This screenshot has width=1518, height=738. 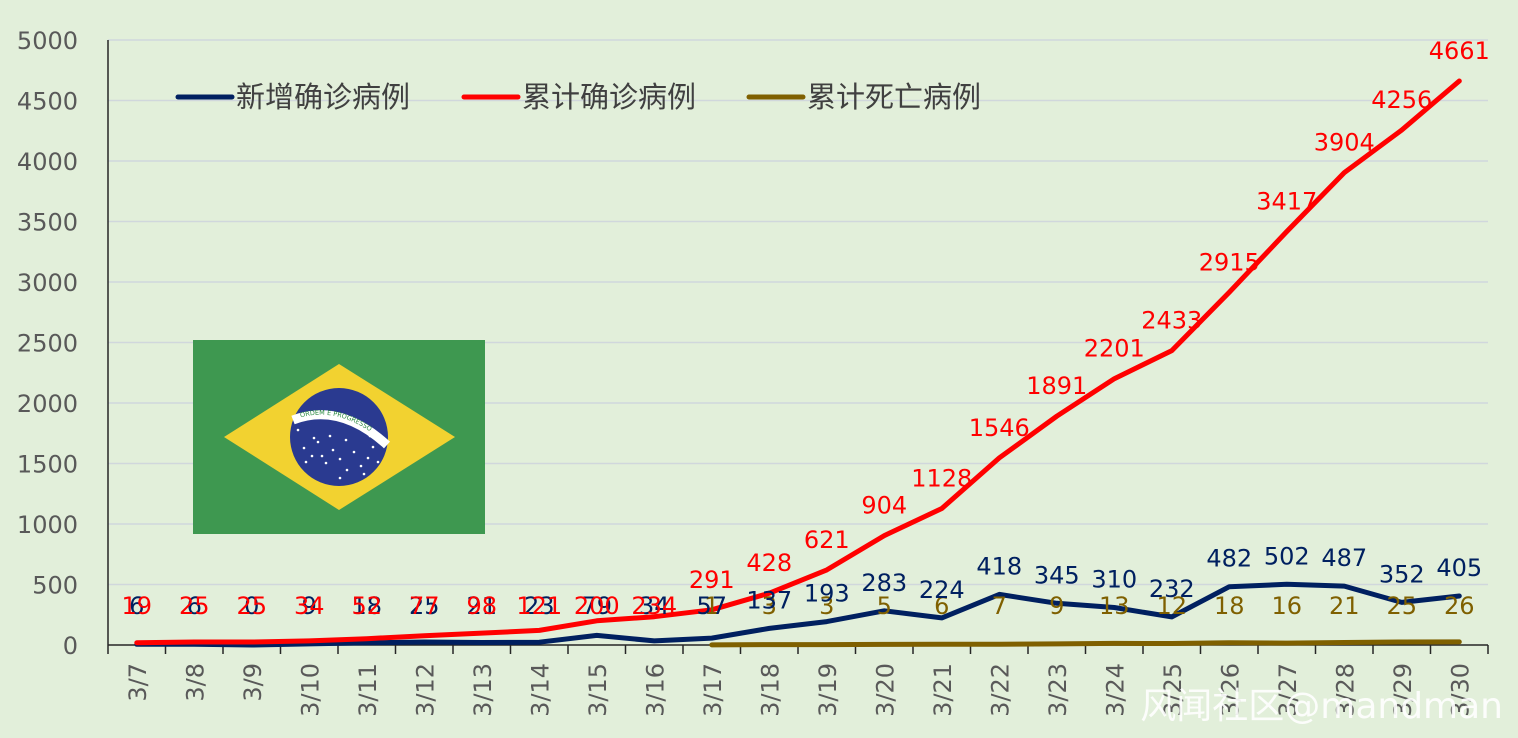 What do you see at coordinates (47, 41) in the screenshot?
I see `y-tick-label: 5000` at bounding box center [47, 41].